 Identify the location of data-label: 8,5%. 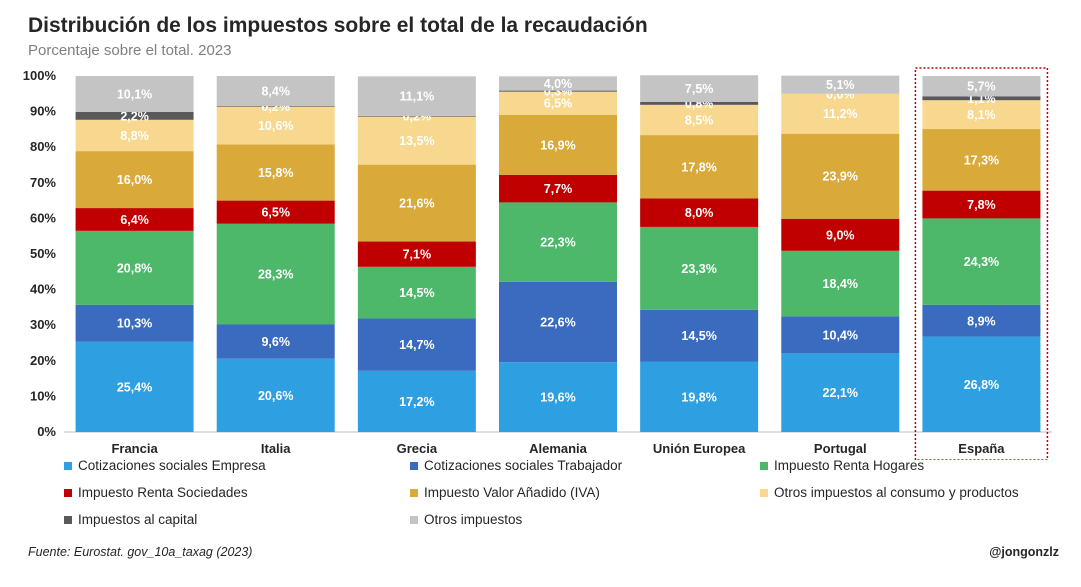
(699, 120).